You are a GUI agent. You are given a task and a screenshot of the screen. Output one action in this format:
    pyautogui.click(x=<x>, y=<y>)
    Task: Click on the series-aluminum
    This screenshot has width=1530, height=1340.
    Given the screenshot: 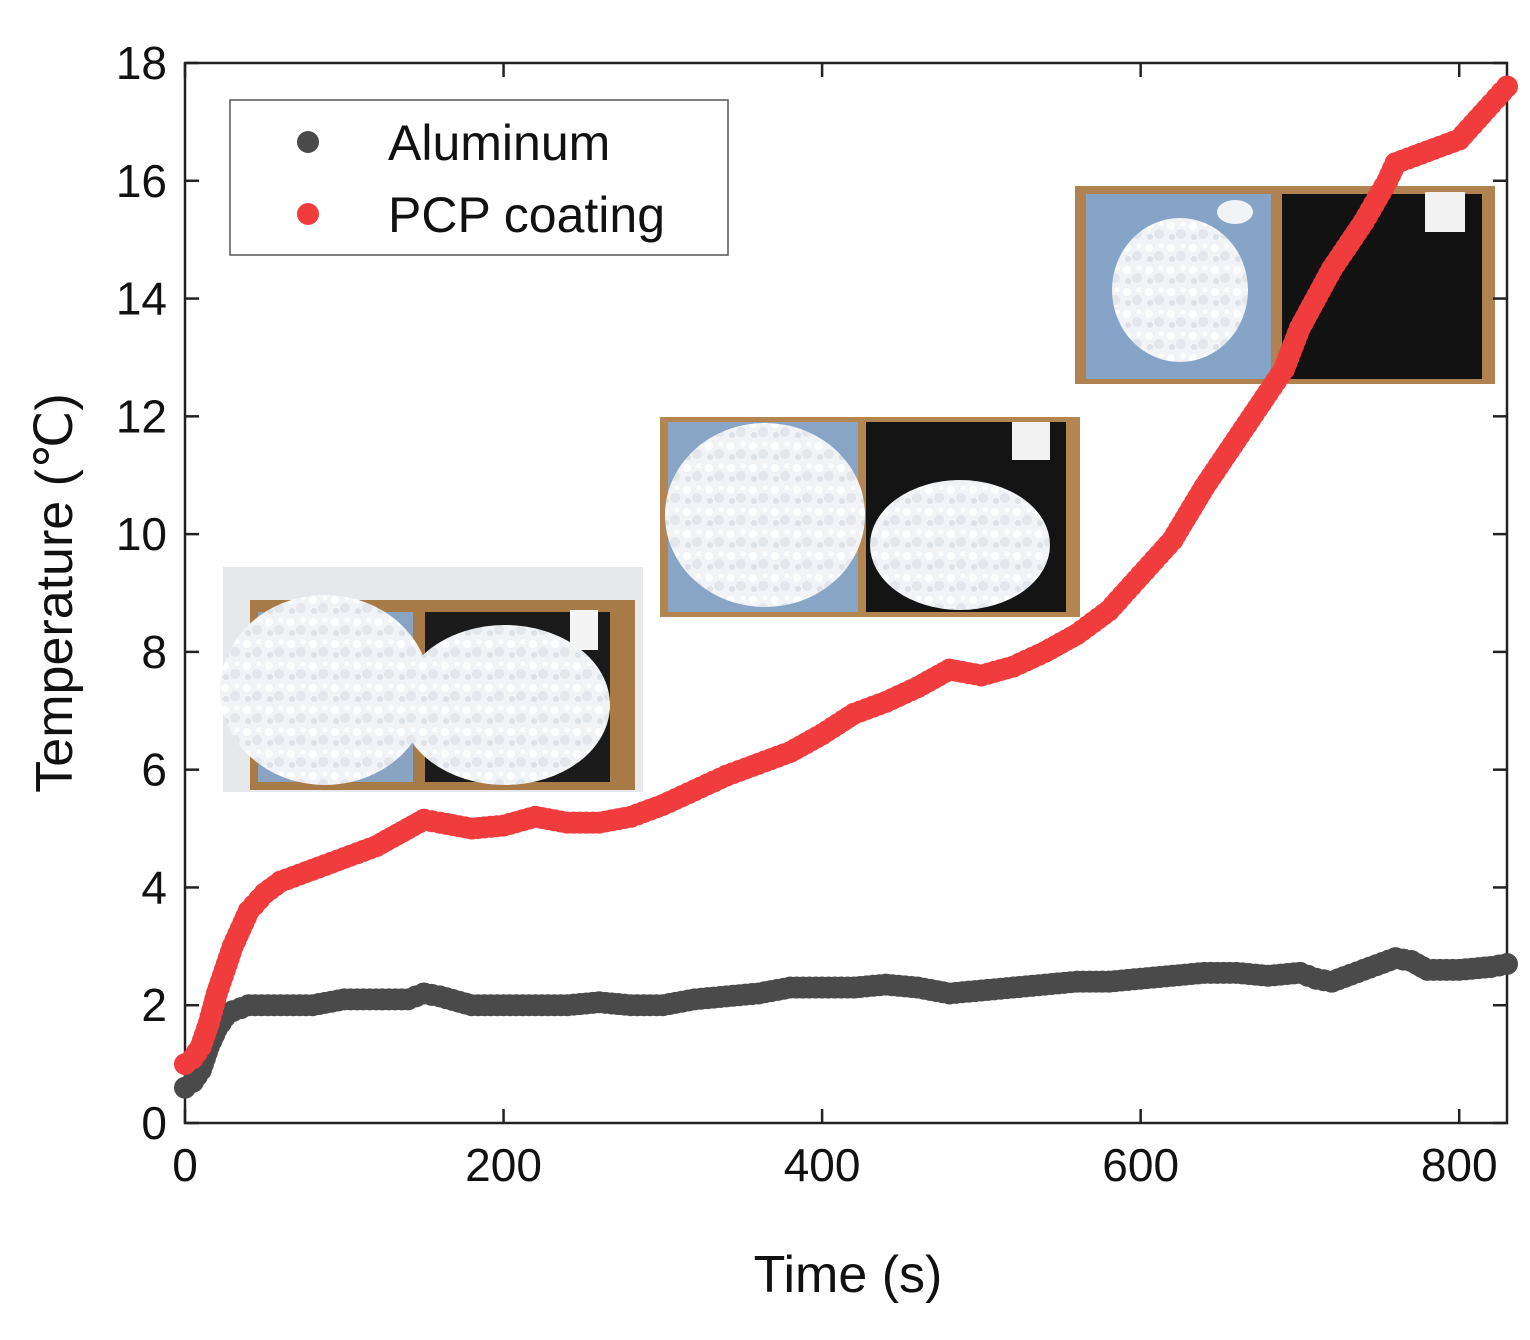 What is the action you would take?
    pyautogui.click(x=846, y=1023)
    